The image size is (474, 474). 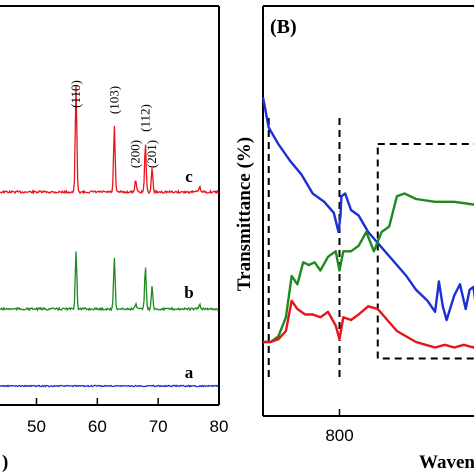 I want to click on xrd-series-a, so click(x=109, y=386).